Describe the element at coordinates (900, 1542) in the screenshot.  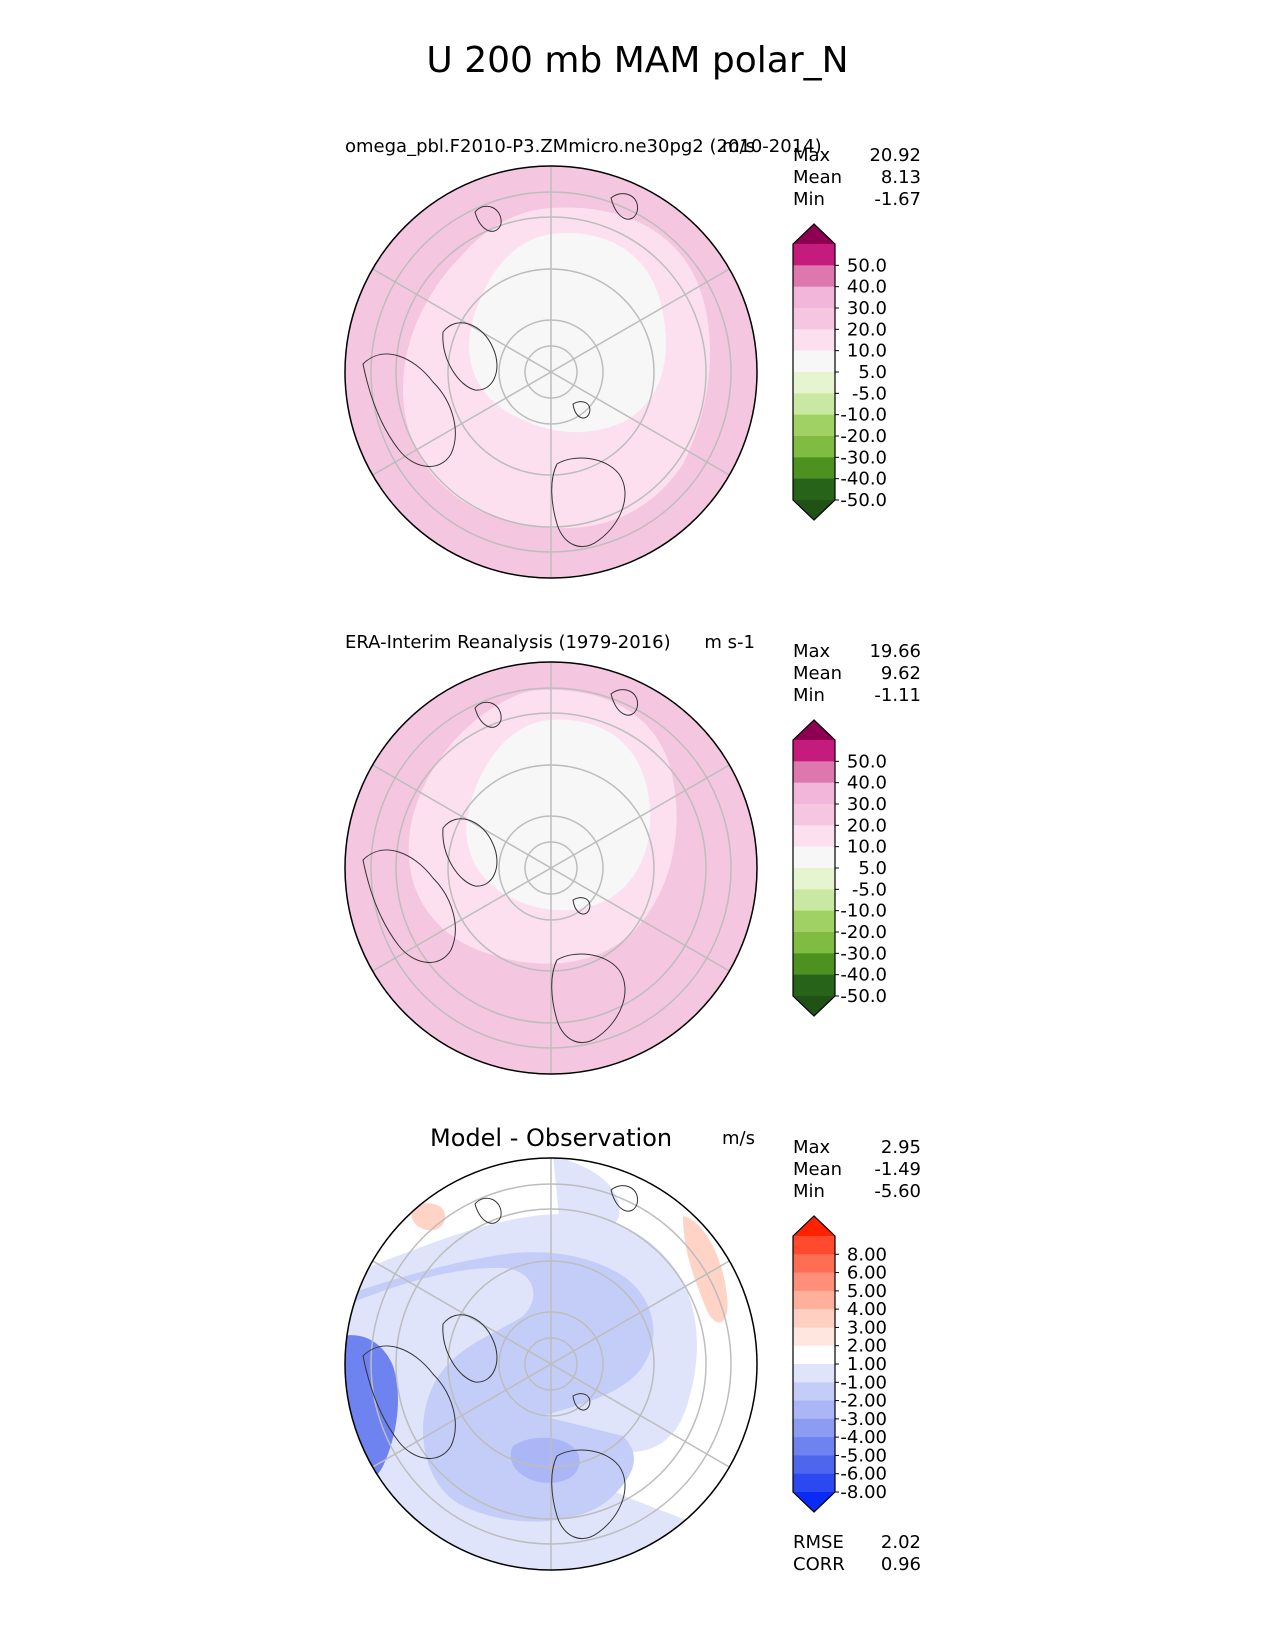
I see `rmse-value: 2.02` at that location.